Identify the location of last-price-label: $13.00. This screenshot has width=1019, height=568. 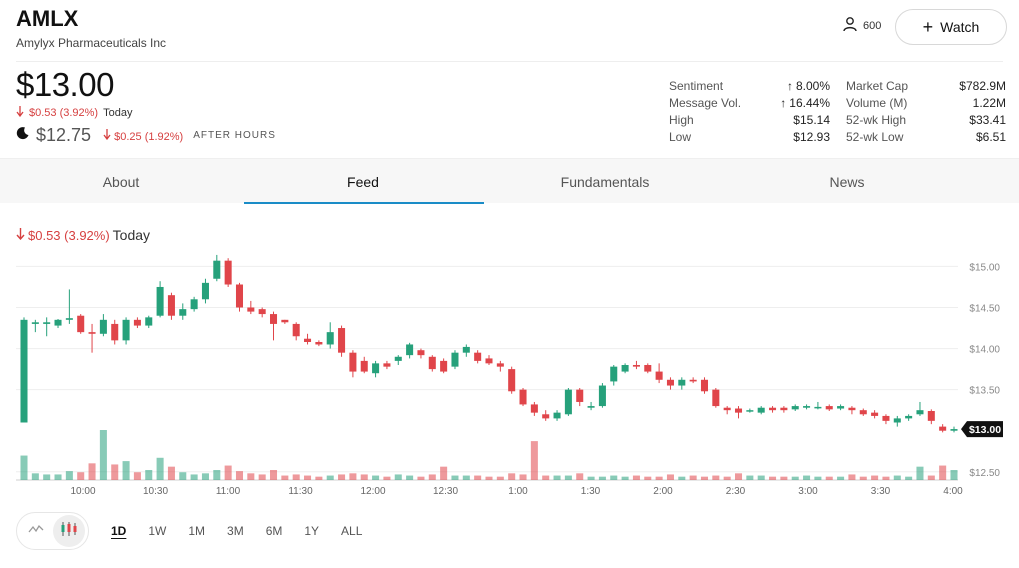
(985, 430).